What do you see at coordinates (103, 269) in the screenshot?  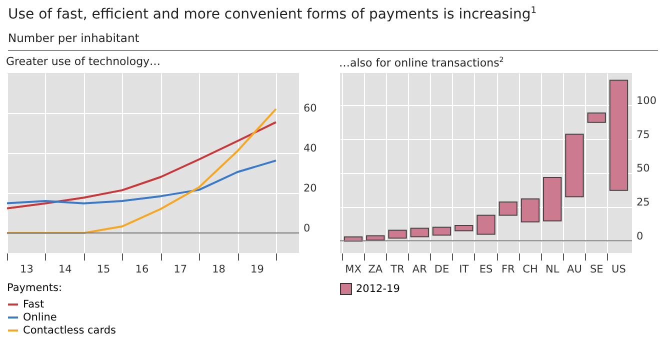 I see `x-tick-label: 15` at bounding box center [103, 269].